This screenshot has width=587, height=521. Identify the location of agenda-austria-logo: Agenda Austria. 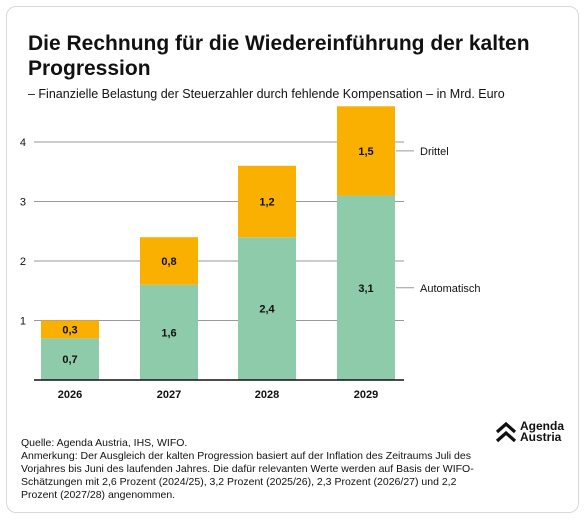
(534, 433).